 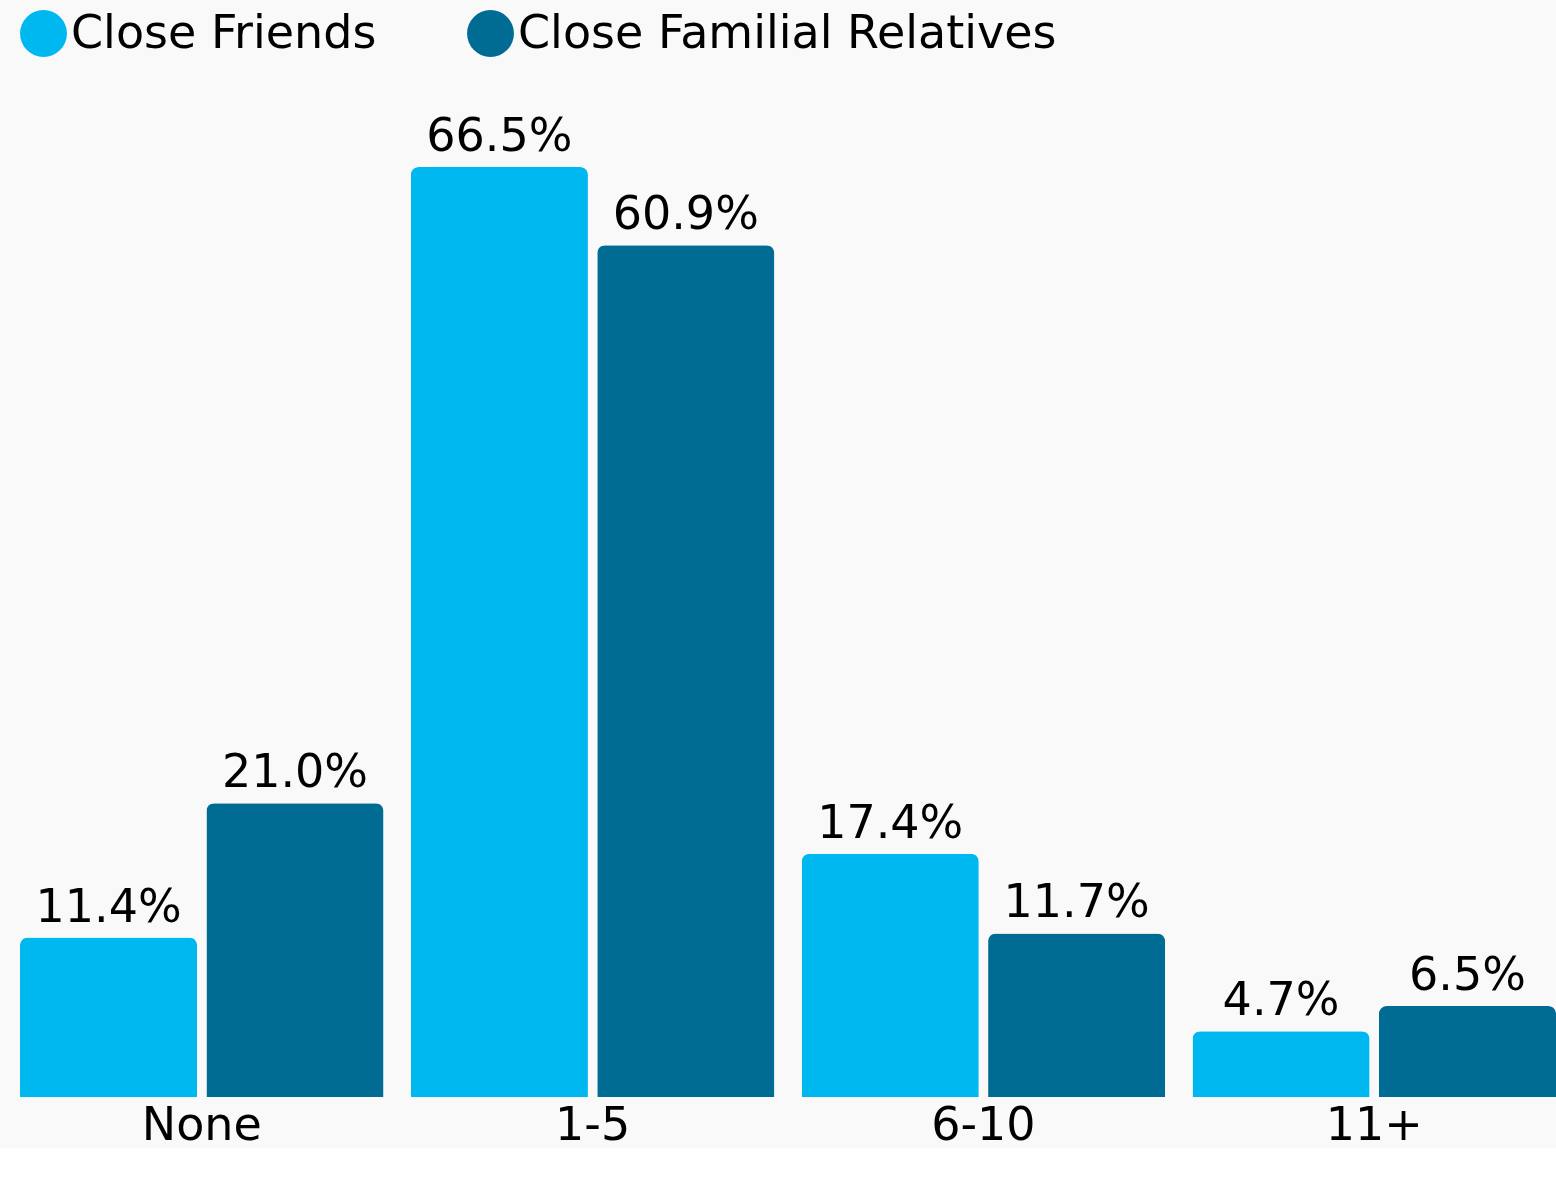 What do you see at coordinates (787, 31) in the screenshot?
I see `legend-label: Close Familial Relatives` at bounding box center [787, 31].